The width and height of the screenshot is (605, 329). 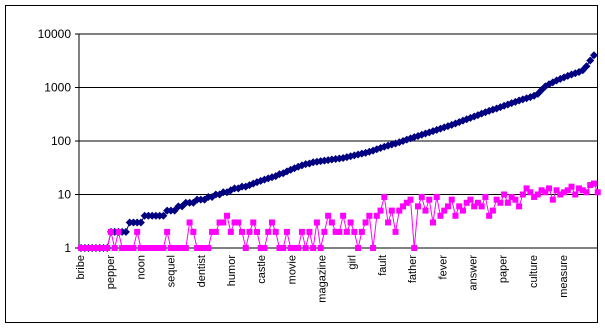 What do you see at coordinates (81, 267) in the screenshot?
I see `x-category-label-bribe: bribe` at bounding box center [81, 267].